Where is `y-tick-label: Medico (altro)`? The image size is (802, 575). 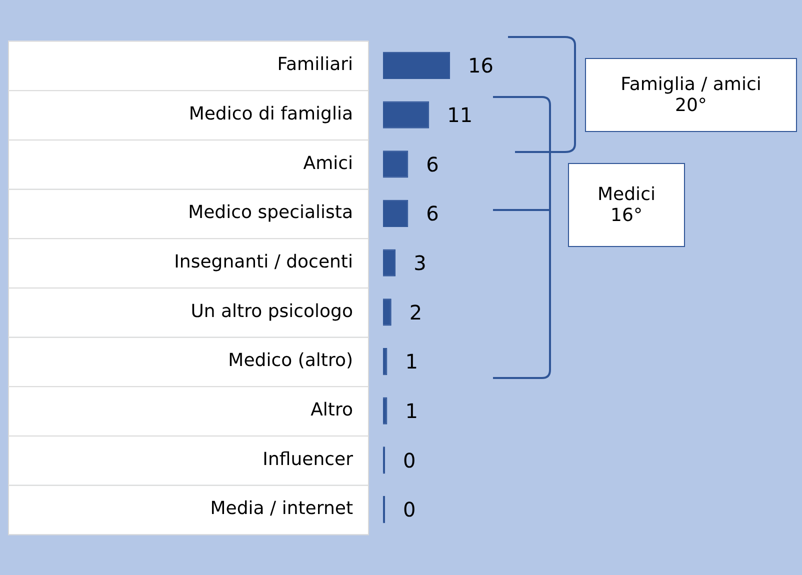
y-tick-label: Medico (altro) is located at coordinates (290, 361).